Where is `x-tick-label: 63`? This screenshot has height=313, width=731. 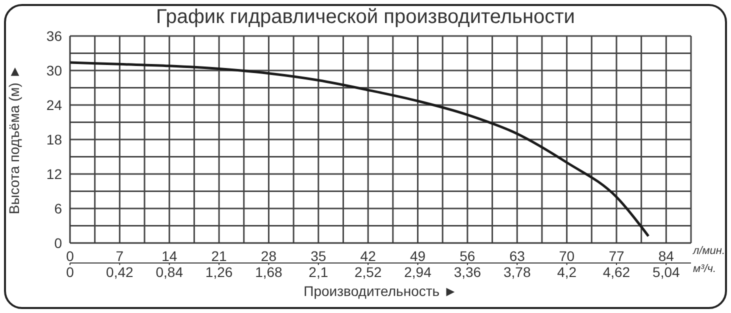 x-tick-label: 63 is located at coordinates (517, 256).